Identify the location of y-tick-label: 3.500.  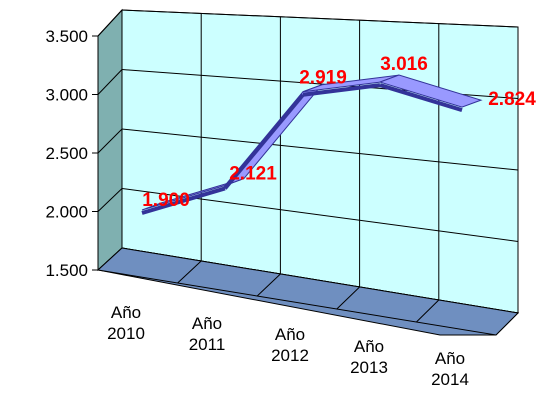
(66, 36).